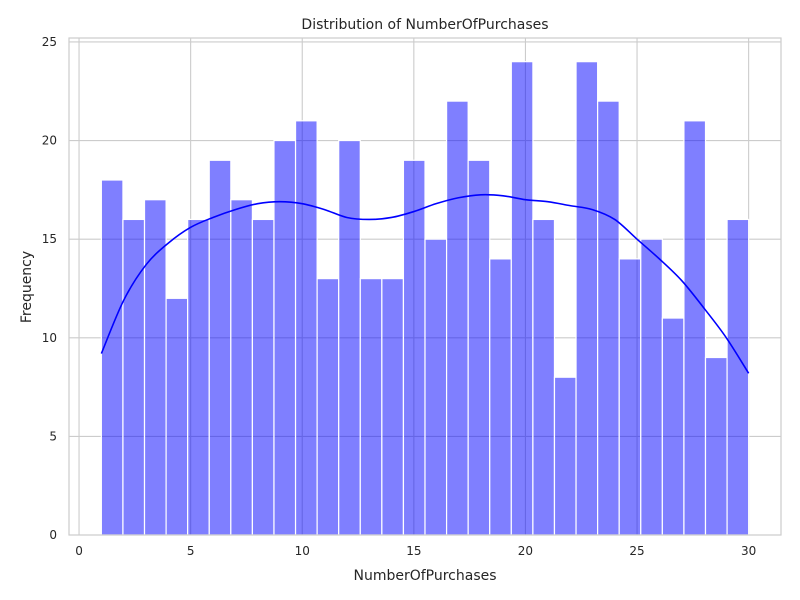 The image size is (800, 600). Describe the element at coordinates (27, 287) in the screenshot. I see `y-axis-label: Frequency` at that location.